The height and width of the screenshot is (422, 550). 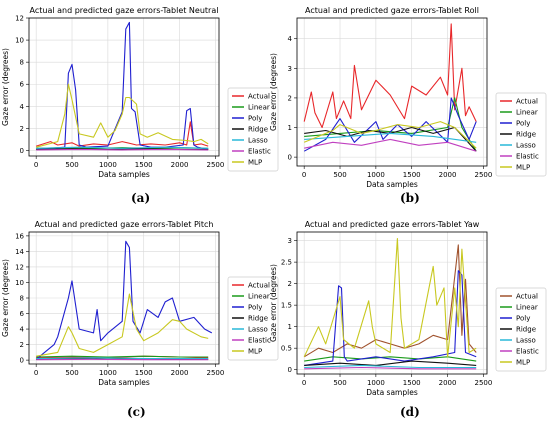 I want to click on y-tick-label: 2.5, so click(x=286, y=263).